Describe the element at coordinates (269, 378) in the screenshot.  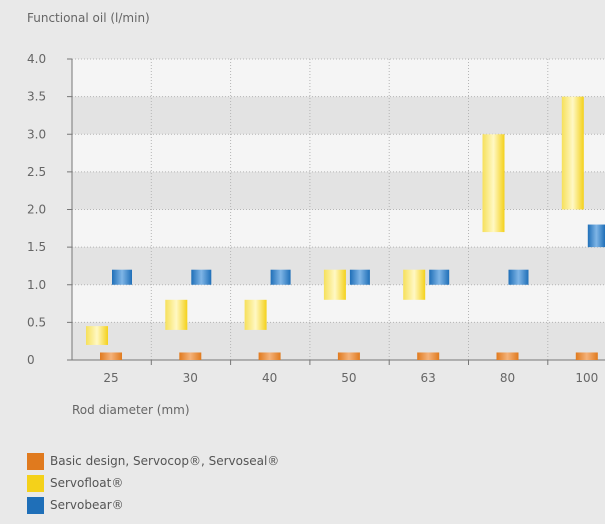
I see `x-tick-label: 40` at that location.